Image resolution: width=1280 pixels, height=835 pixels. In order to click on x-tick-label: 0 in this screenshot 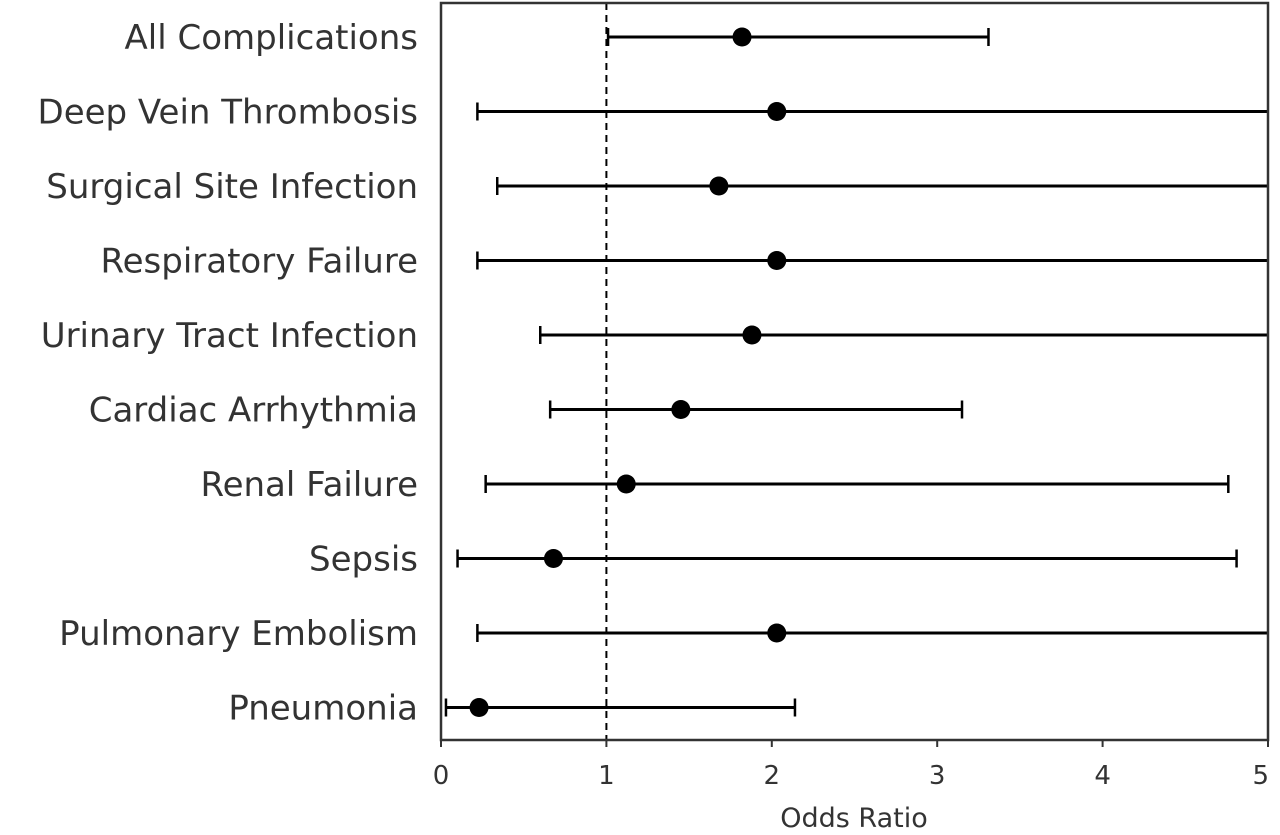, I will do `click(441, 776)`.